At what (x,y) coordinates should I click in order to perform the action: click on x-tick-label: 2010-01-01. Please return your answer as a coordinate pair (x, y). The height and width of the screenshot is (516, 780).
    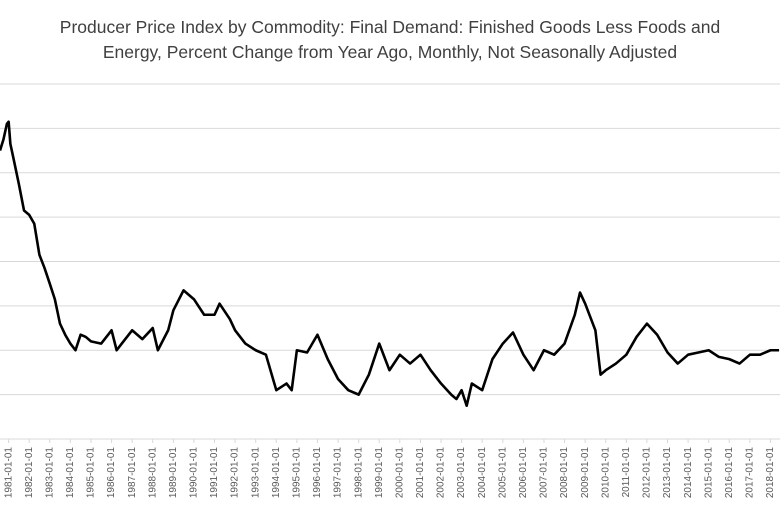
    Looking at the image, I should click on (605, 473).